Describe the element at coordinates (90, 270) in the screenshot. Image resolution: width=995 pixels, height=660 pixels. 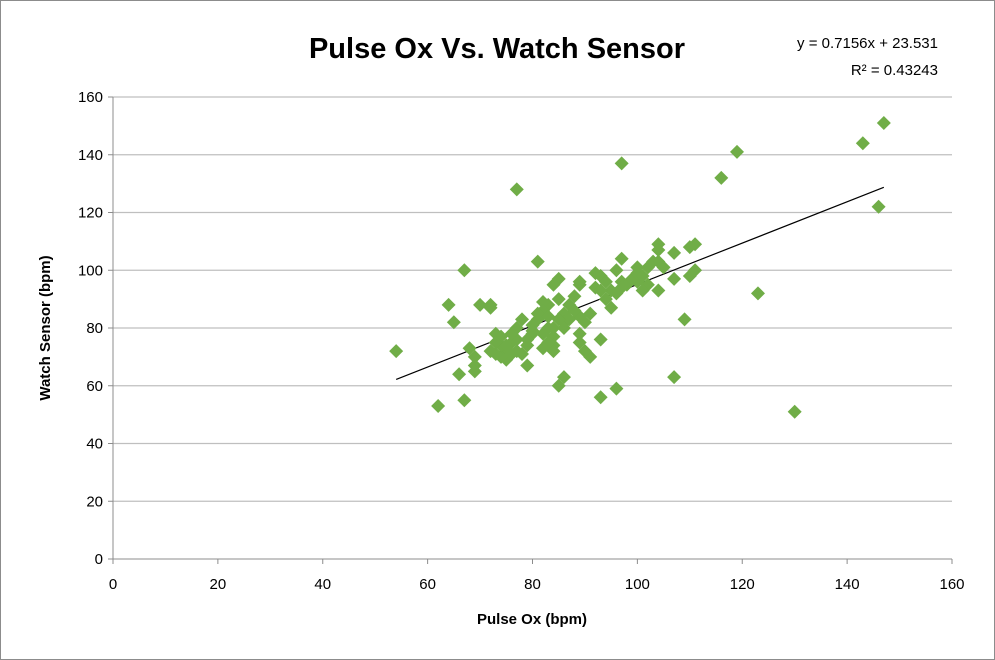
I see `y-tick-label: 100` at that location.